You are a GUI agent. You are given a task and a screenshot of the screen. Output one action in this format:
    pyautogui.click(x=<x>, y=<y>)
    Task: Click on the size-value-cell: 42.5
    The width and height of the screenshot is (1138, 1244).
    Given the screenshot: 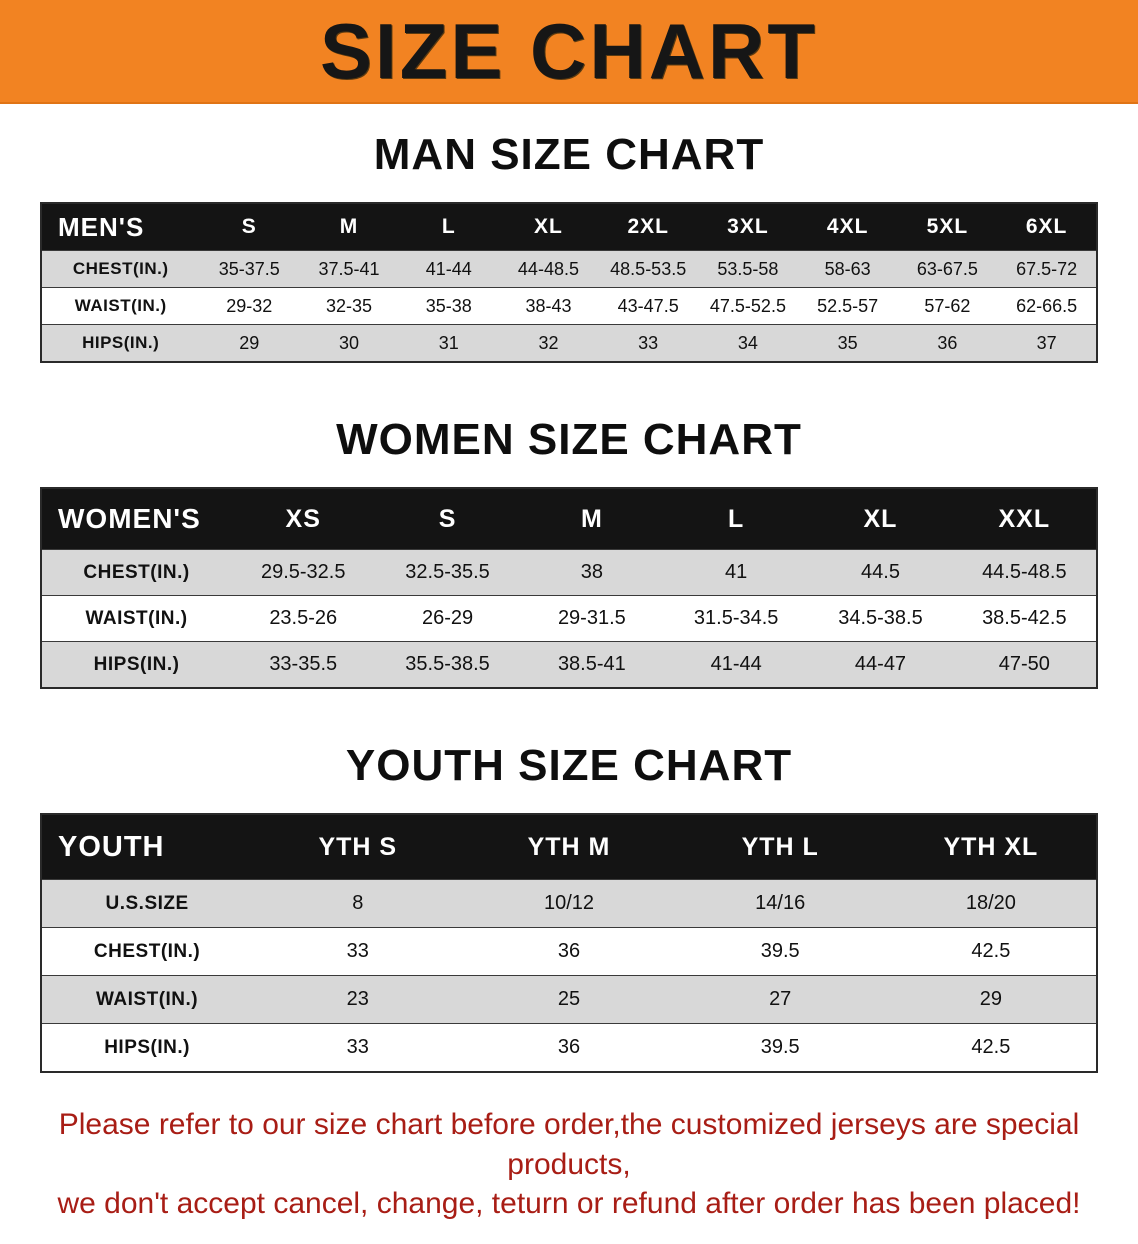 What is the action you would take?
    pyautogui.click(x=991, y=951)
    